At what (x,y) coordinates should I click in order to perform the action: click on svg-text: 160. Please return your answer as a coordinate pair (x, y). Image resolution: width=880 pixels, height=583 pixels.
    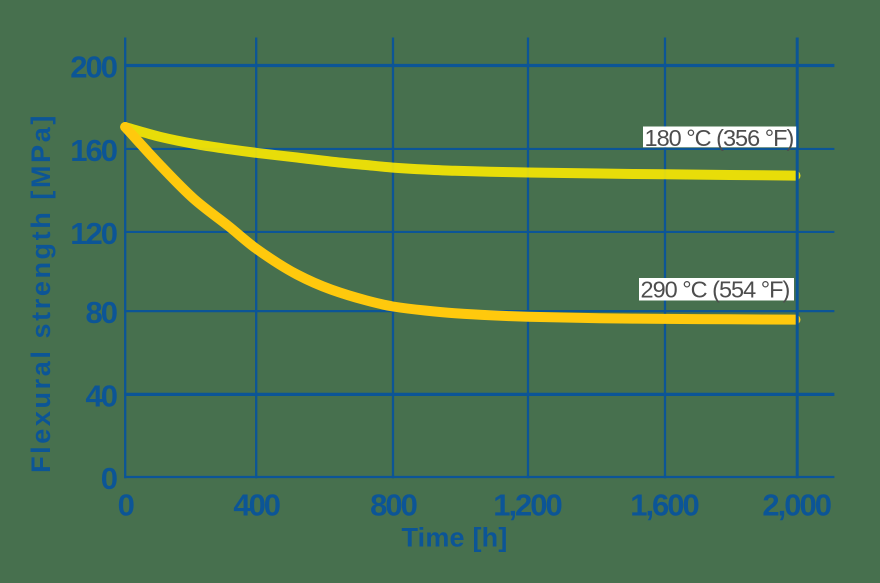
    Looking at the image, I should click on (93, 150).